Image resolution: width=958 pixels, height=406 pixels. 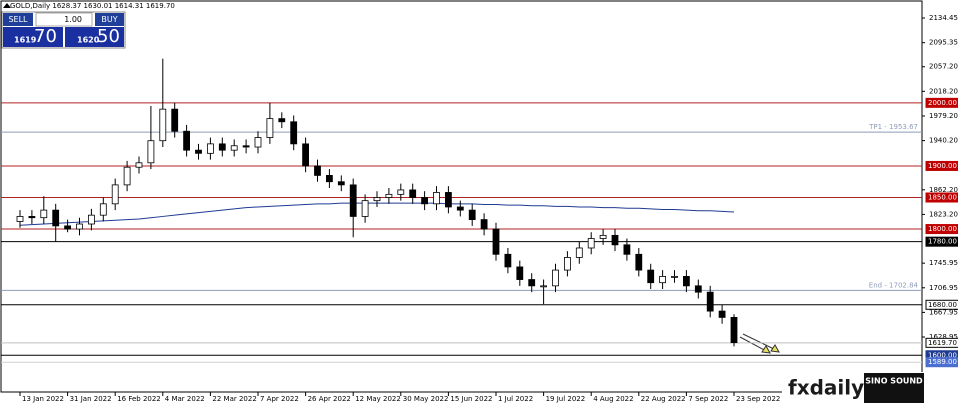 What do you see at coordinates (73, 19) in the screenshot?
I see `lots-value: 1.00` at bounding box center [73, 19].